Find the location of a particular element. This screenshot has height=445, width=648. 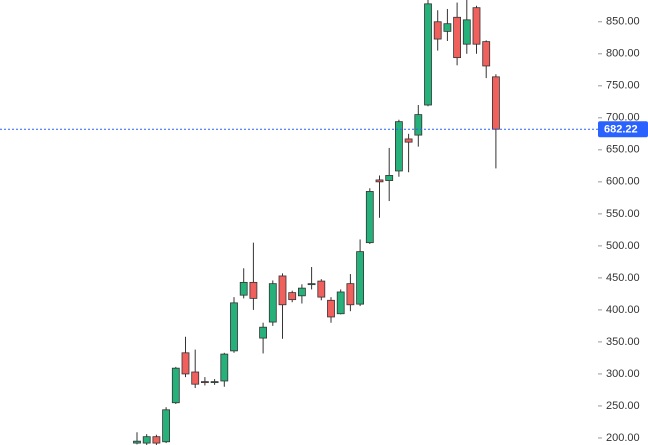

y-tick-label: 400.00 is located at coordinates (623, 310).